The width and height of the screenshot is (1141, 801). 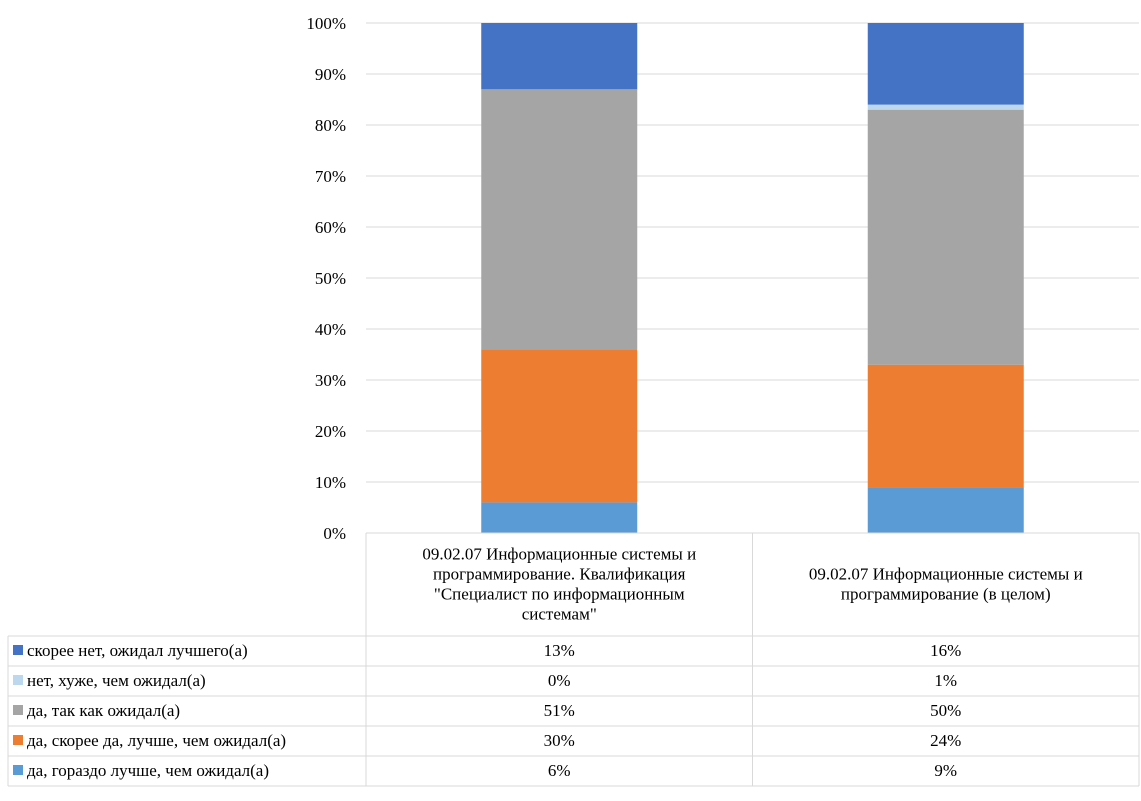 What do you see at coordinates (330, 431) in the screenshot?
I see `y-tick-label: 20%` at bounding box center [330, 431].